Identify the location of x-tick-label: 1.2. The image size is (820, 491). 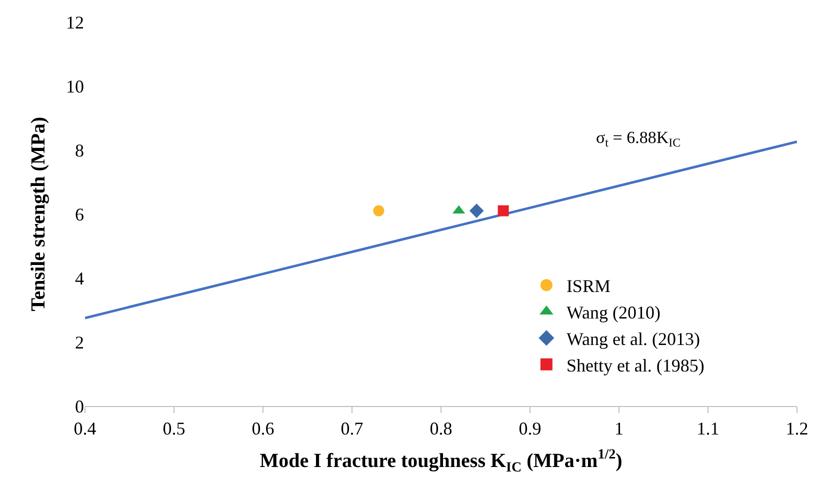
(797, 428).